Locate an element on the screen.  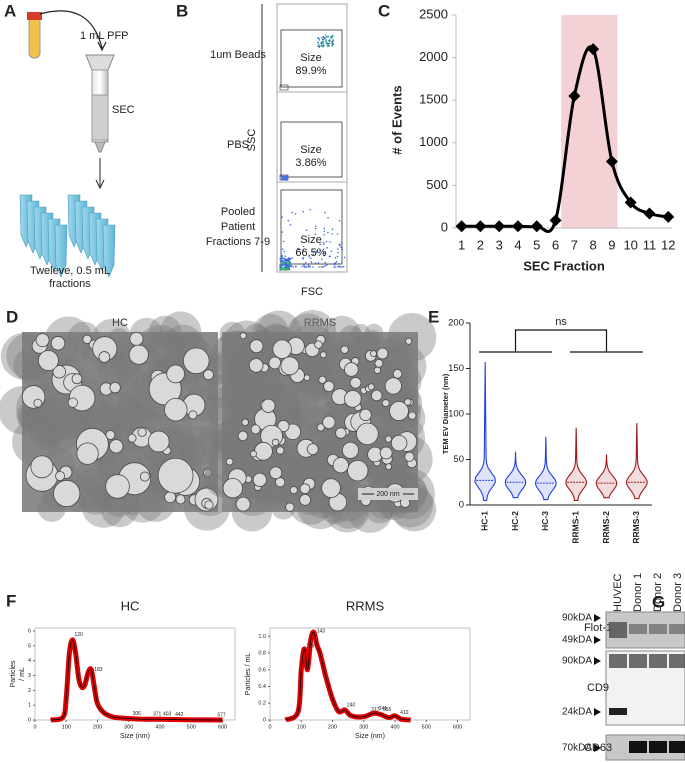
x-tick-label: 4 is located at coordinates (517, 244).